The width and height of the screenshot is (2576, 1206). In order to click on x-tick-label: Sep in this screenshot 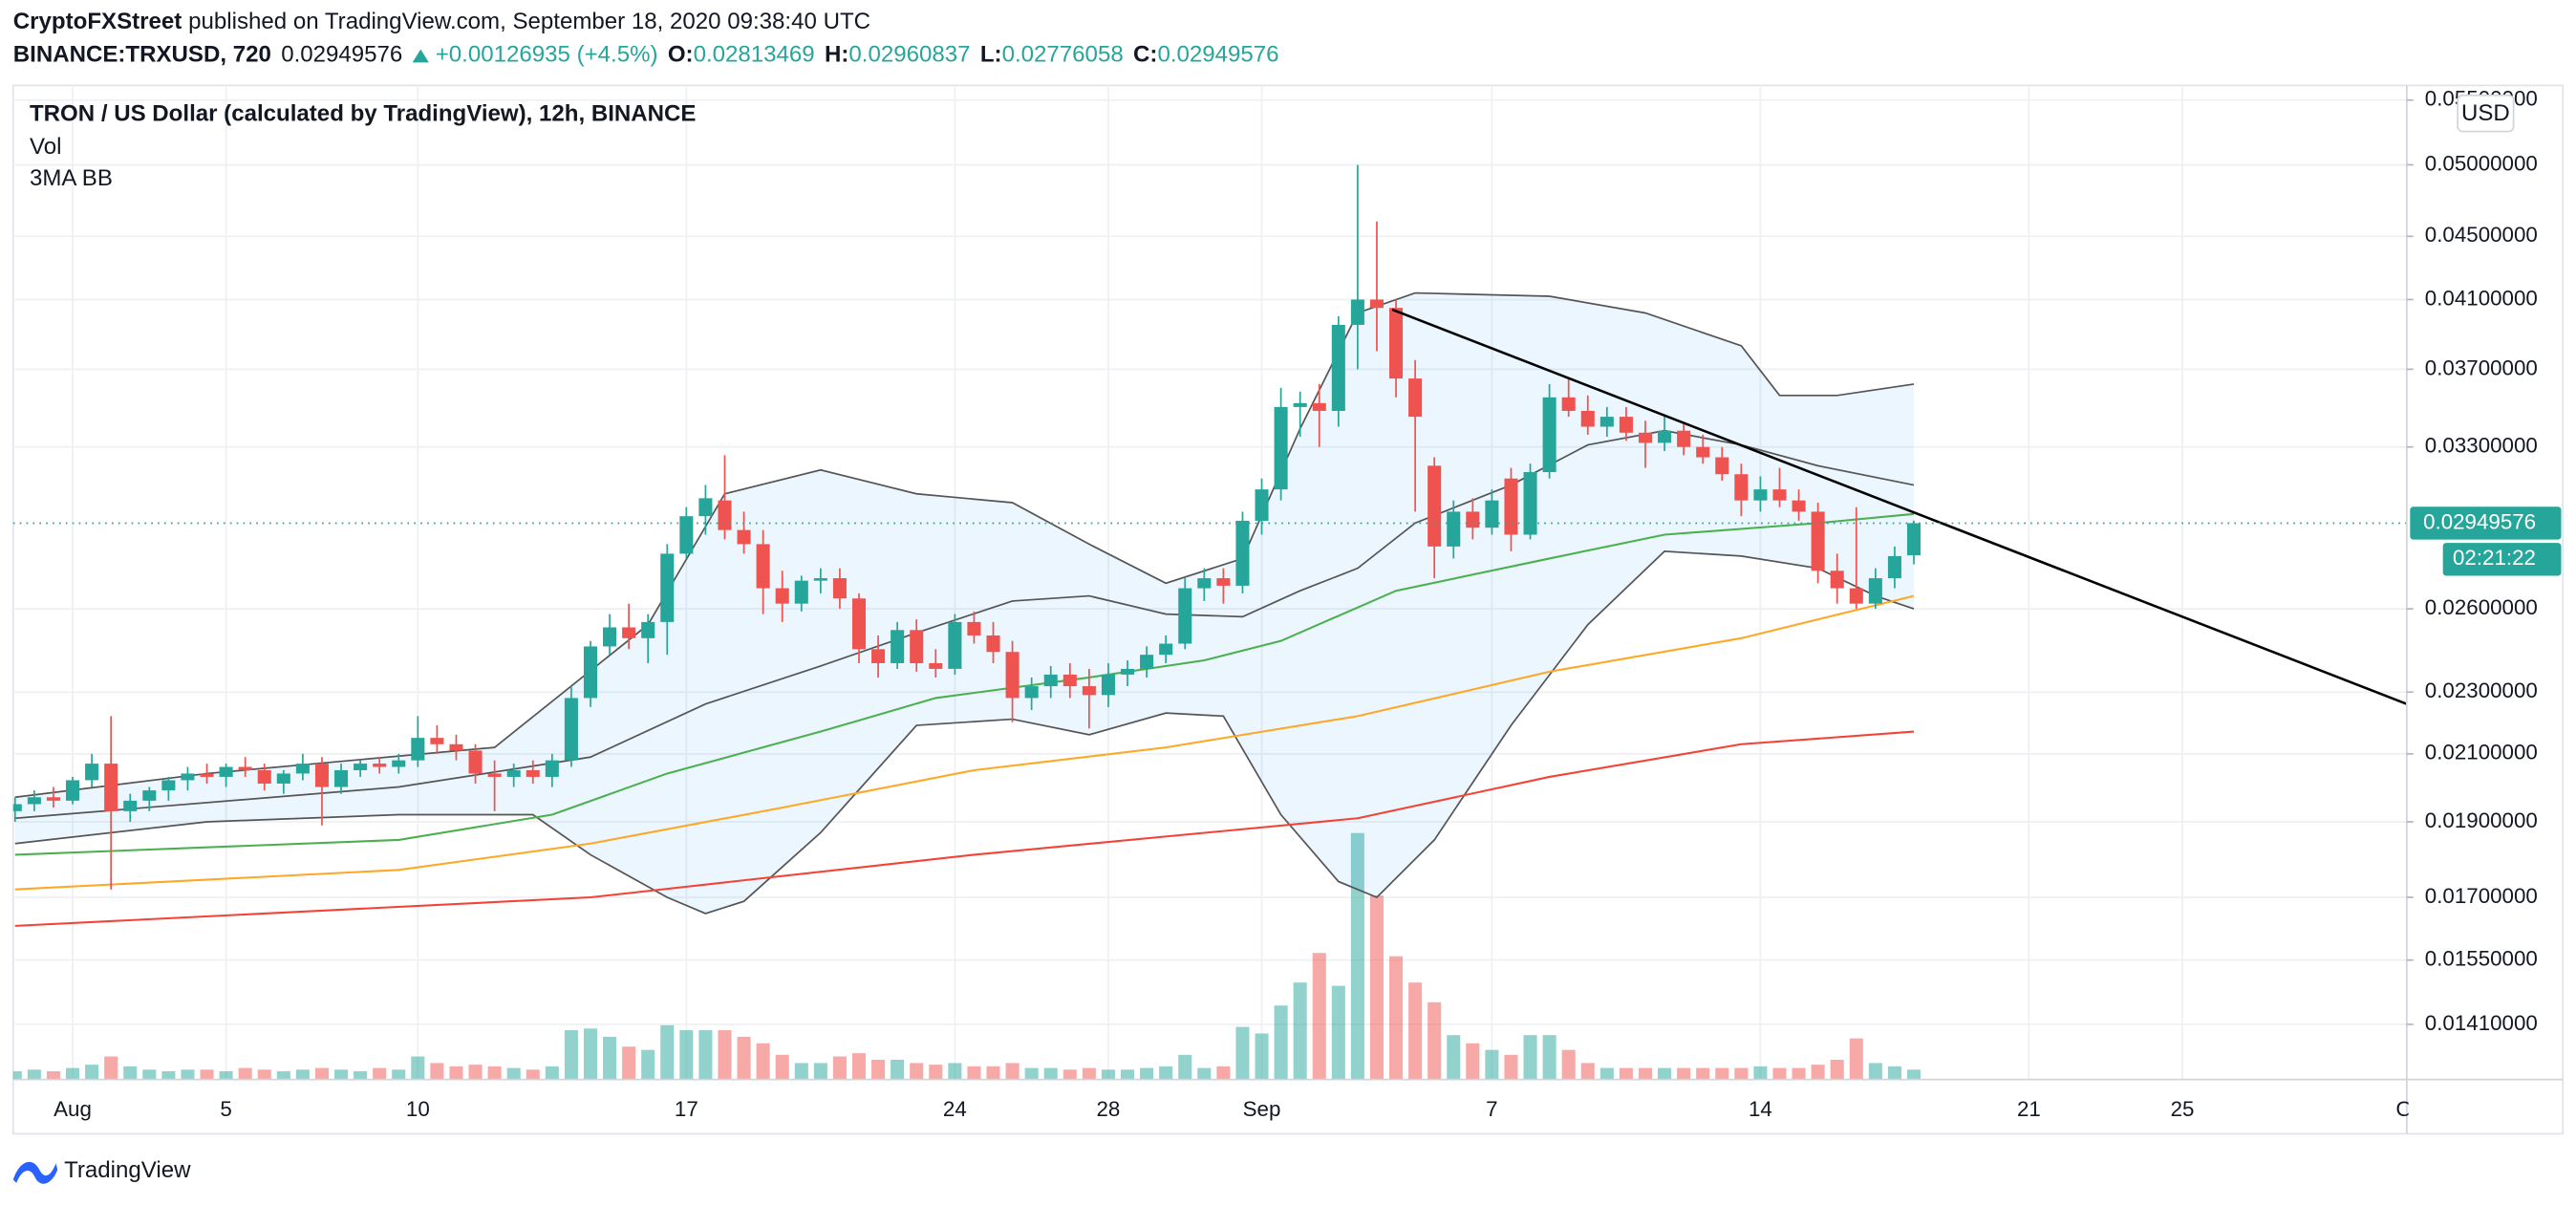, I will do `click(1262, 1109)`.